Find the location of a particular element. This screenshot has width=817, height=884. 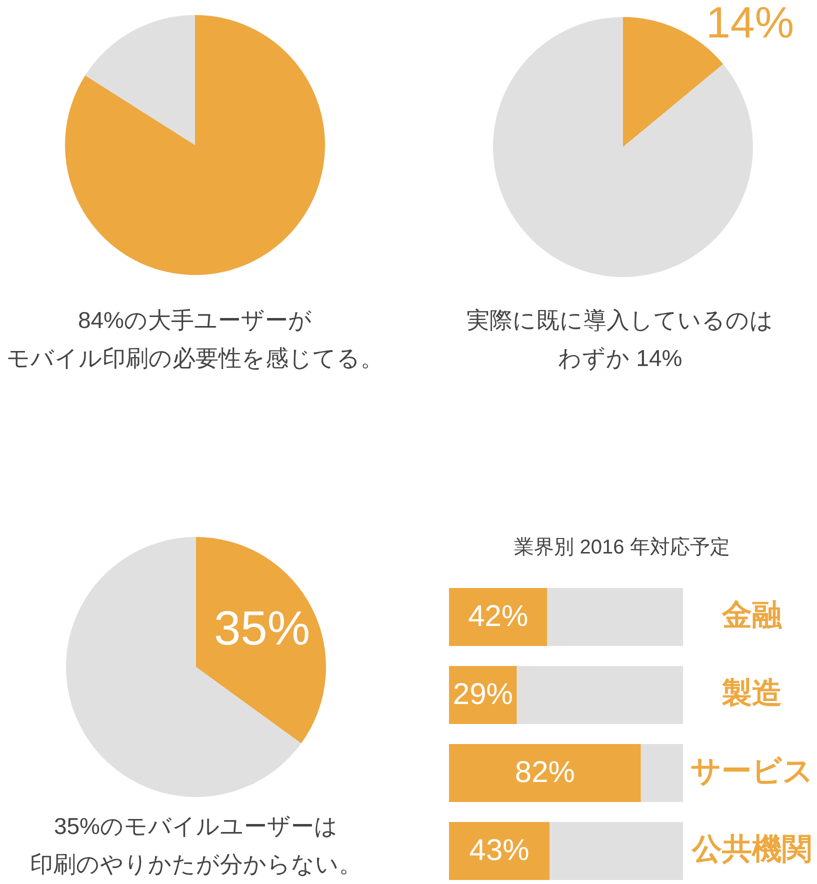

y-tick-label: 公共機関 is located at coordinates (751, 849).